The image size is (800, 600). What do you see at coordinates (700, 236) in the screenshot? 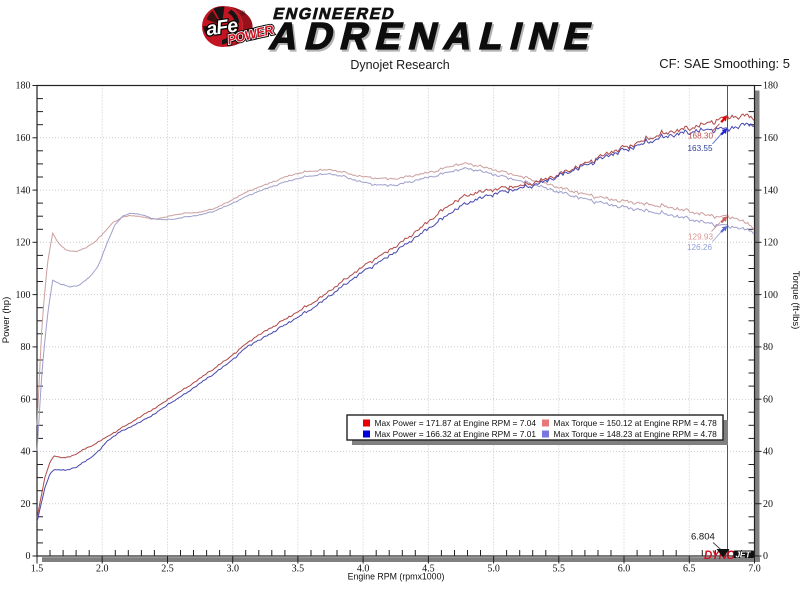
I see `svg-text: 129.93` at bounding box center [700, 236].